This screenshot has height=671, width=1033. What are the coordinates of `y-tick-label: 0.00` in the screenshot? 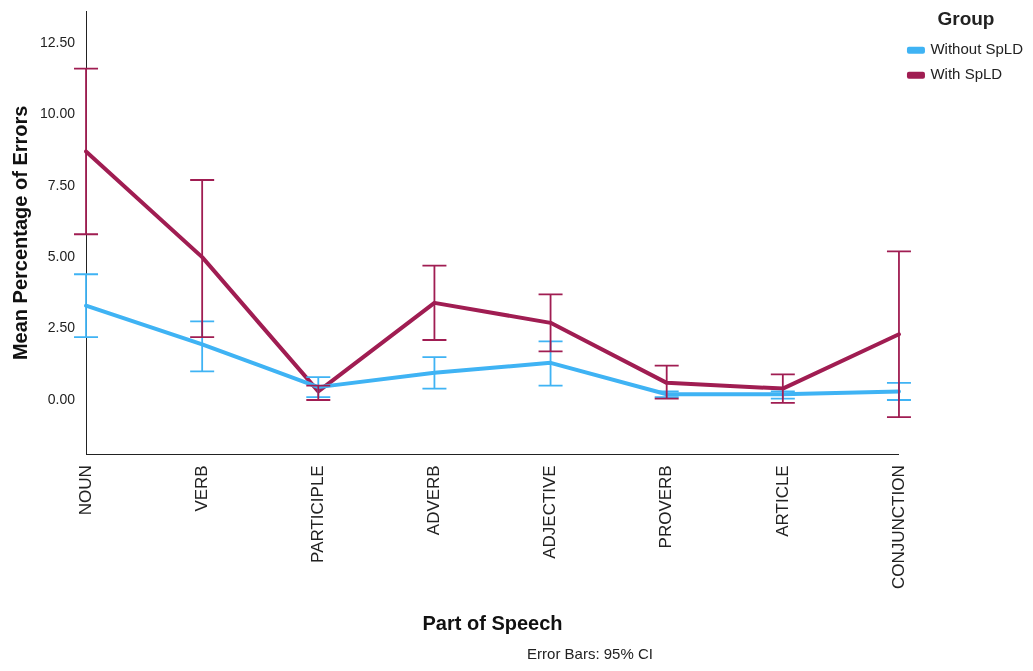 It's located at (61, 398).